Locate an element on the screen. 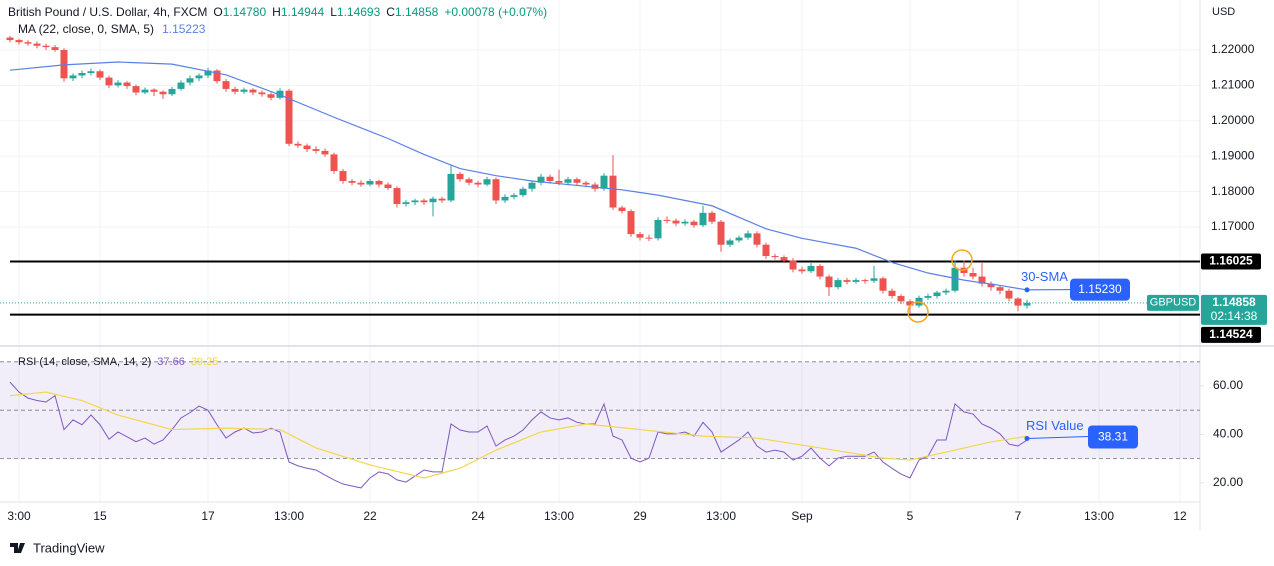 The height and width of the screenshot is (566, 1274). ohlc-key: H is located at coordinates (276, 12).